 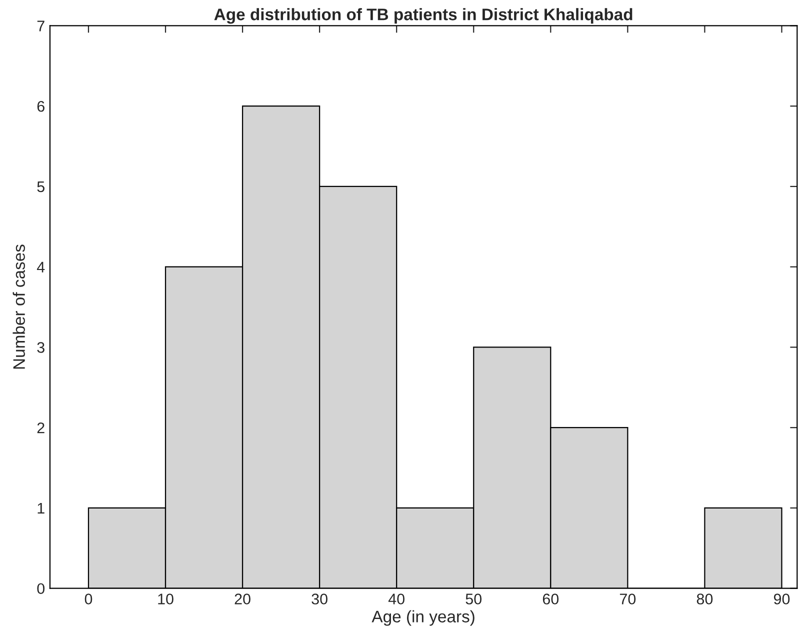 I want to click on x-tick-label: 80, so click(x=704, y=599).